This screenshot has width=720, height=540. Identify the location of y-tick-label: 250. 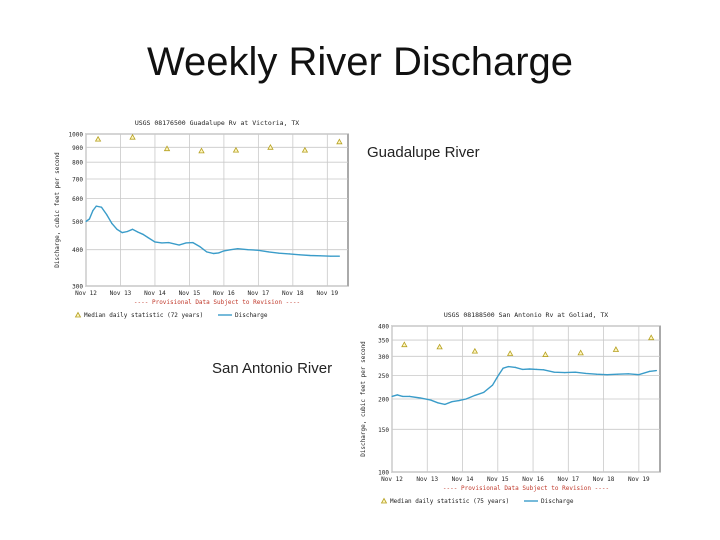
(383, 376).